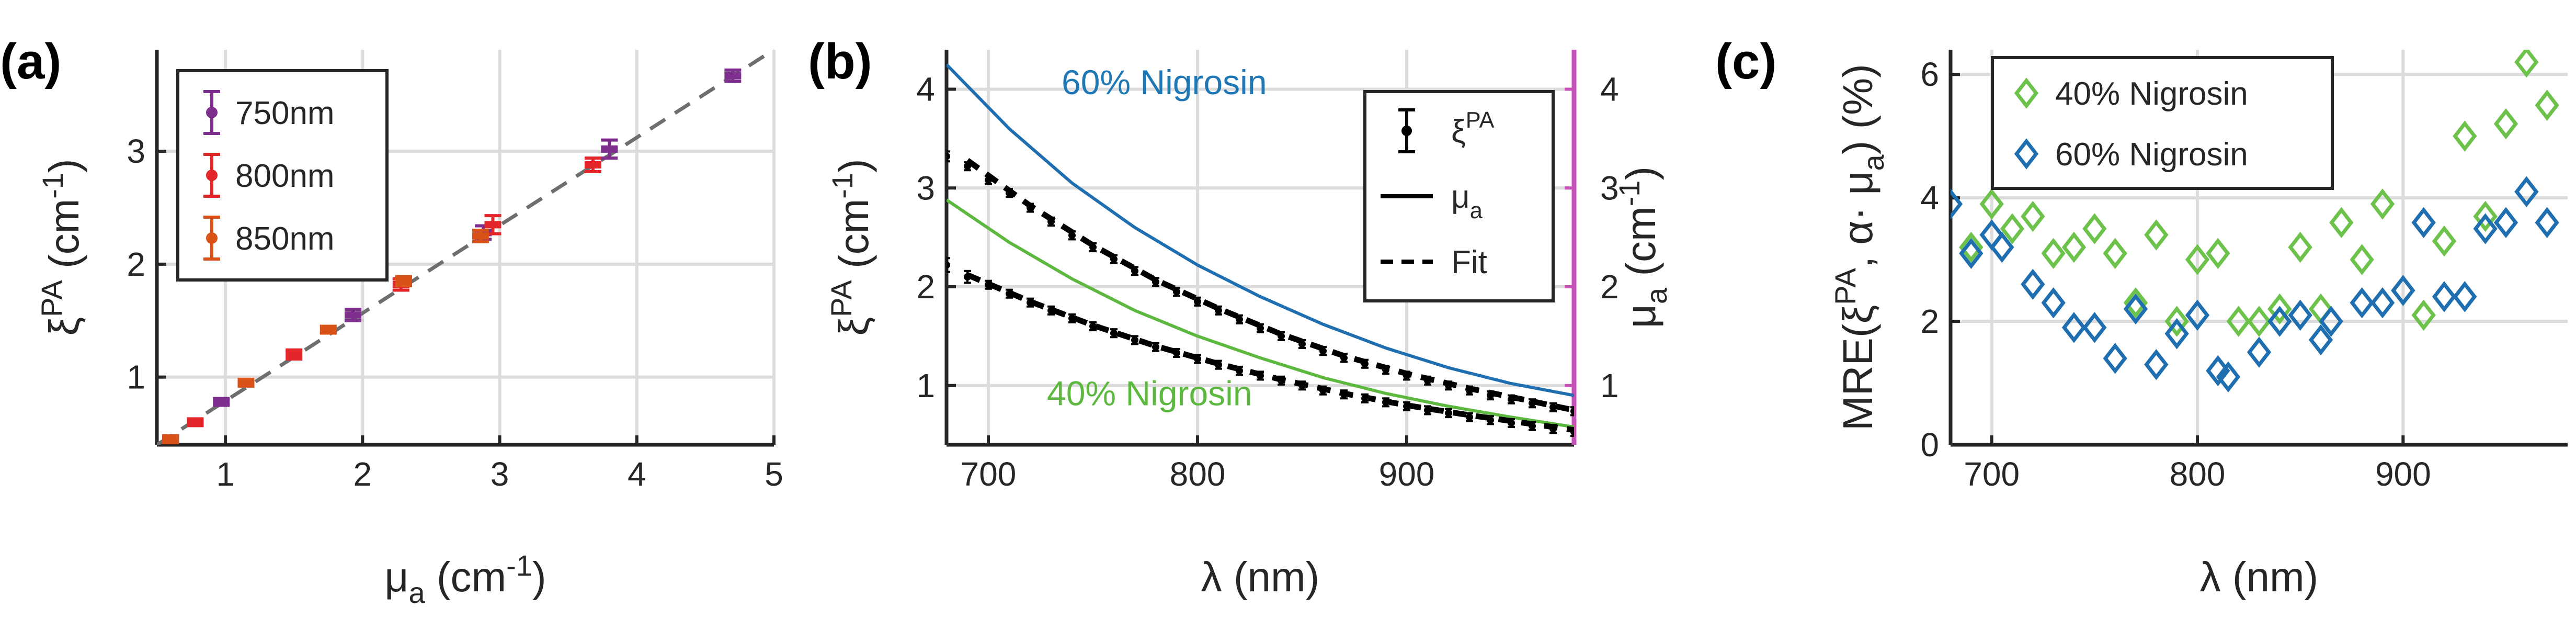  Describe the element at coordinates (2151, 94) in the screenshot. I see `legend-label: 40% Nigrosin` at that location.